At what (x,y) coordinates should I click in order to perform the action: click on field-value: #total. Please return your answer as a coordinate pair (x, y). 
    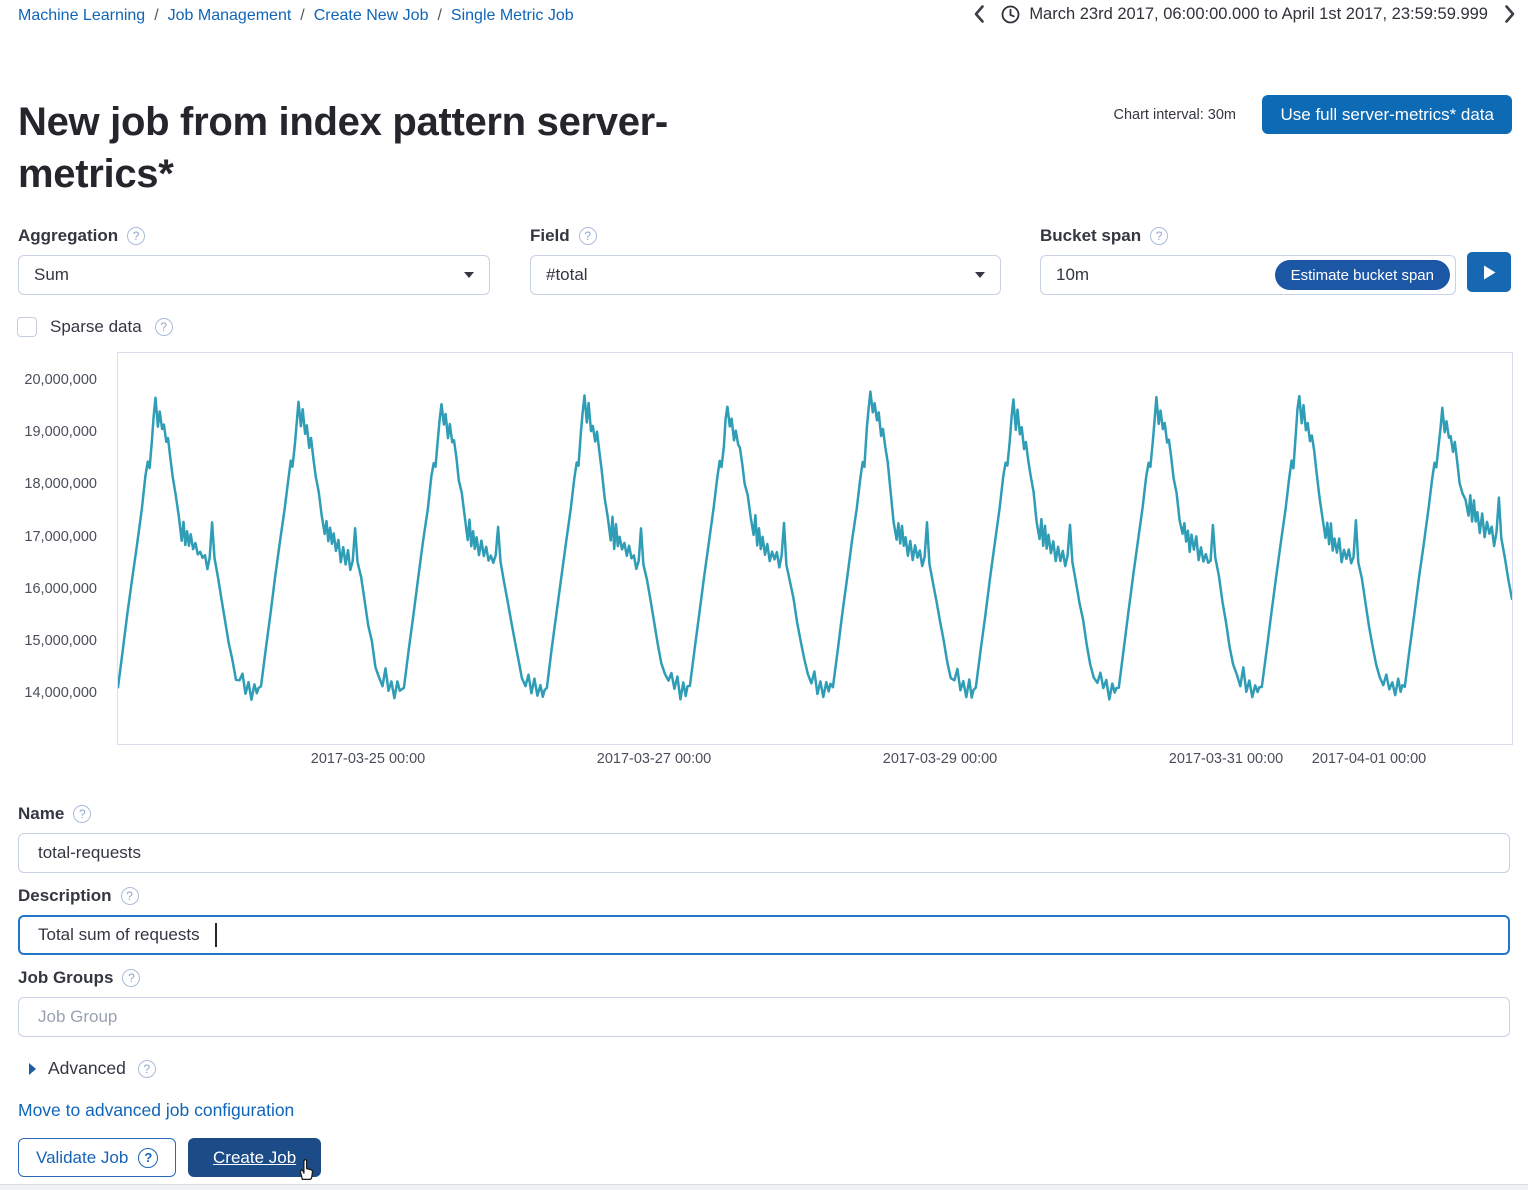
    Looking at the image, I should click on (567, 274).